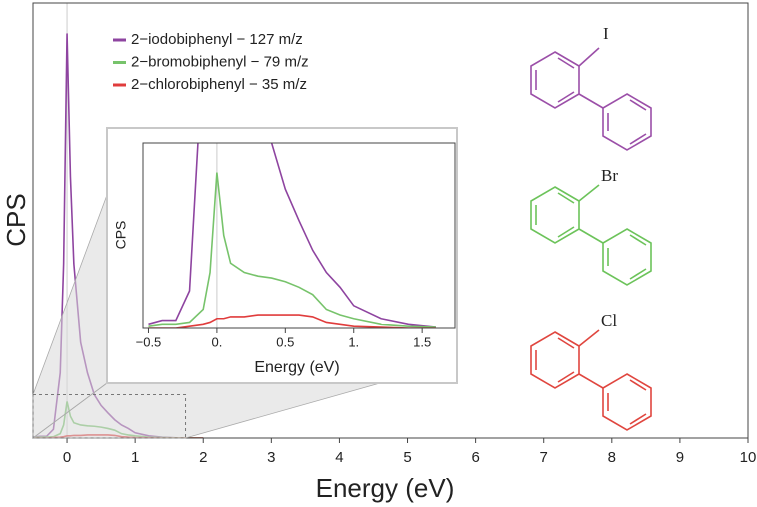 The width and height of the screenshot is (757, 507). I want to click on x-tick-label: 0., so click(216, 341).